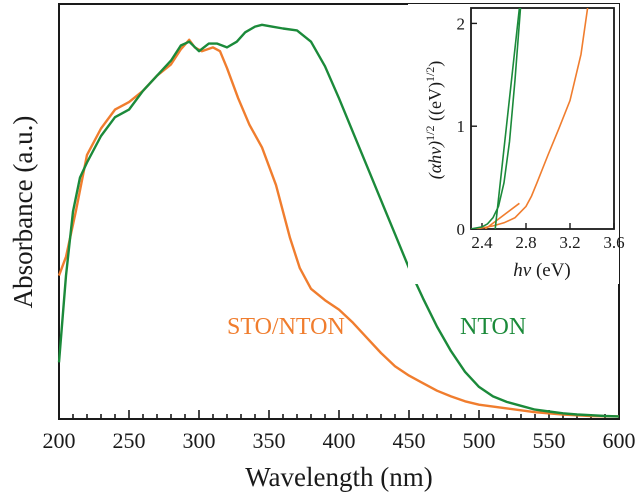  I want to click on main-x-ticks, so click(339, 414).